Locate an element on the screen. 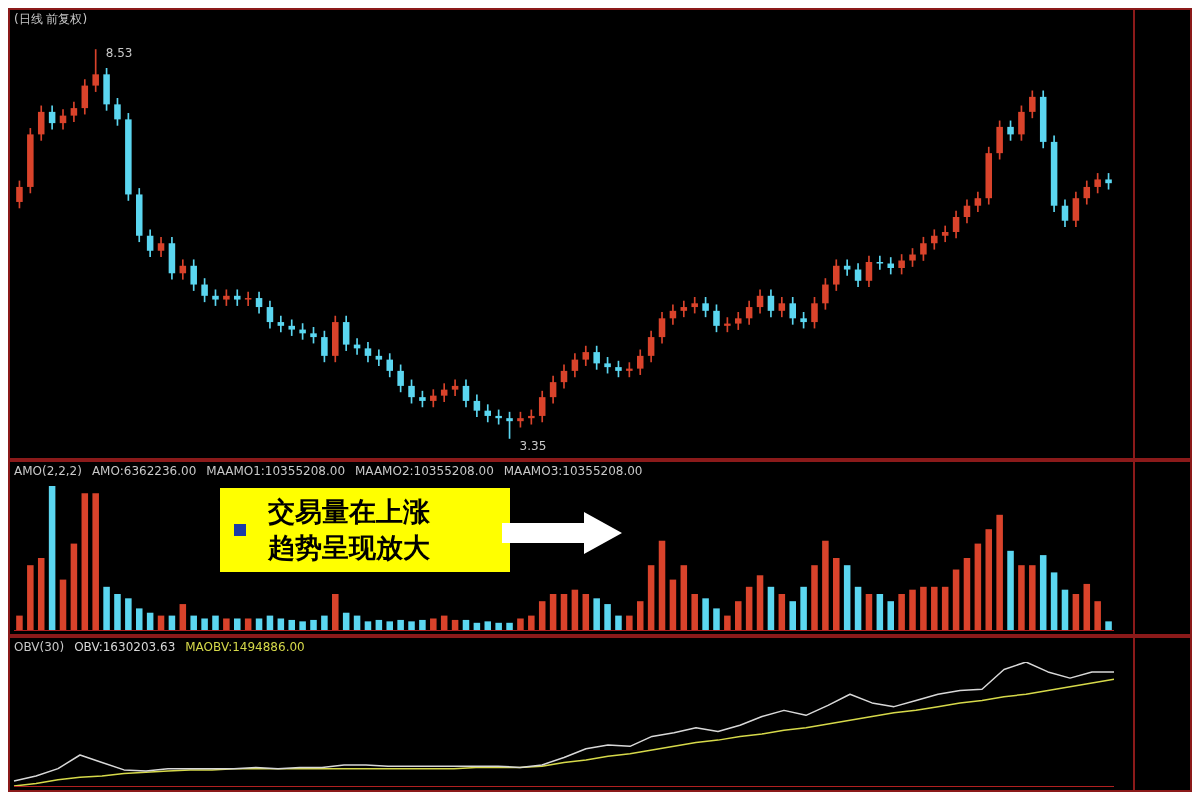 Image resolution: width=1200 pixels, height=800 pixels. chart-title: (日线 前复权) is located at coordinates (51, 19).